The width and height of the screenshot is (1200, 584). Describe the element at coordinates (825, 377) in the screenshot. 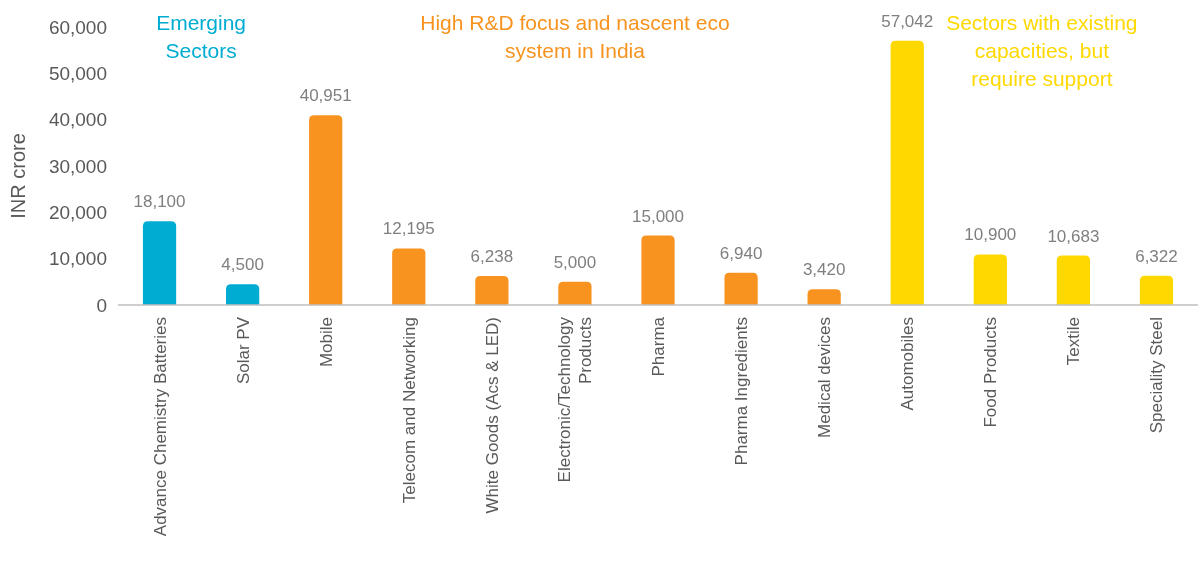

I see `x-tick-label: Medical devices` at that location.